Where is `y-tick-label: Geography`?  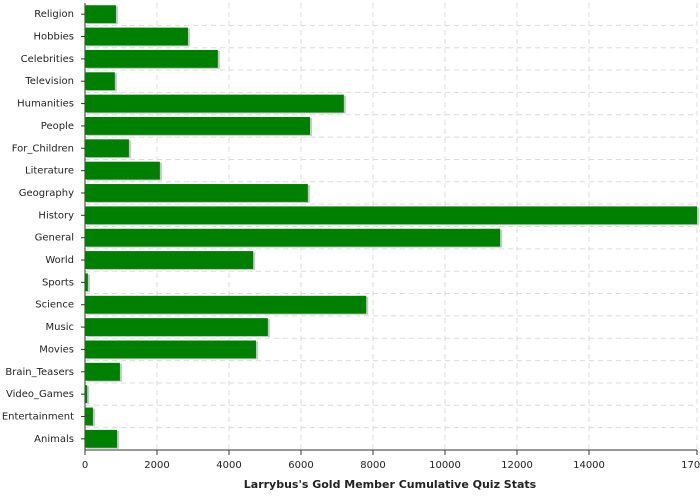 y-tick-label: Geography is located at coordinates (46, 193).